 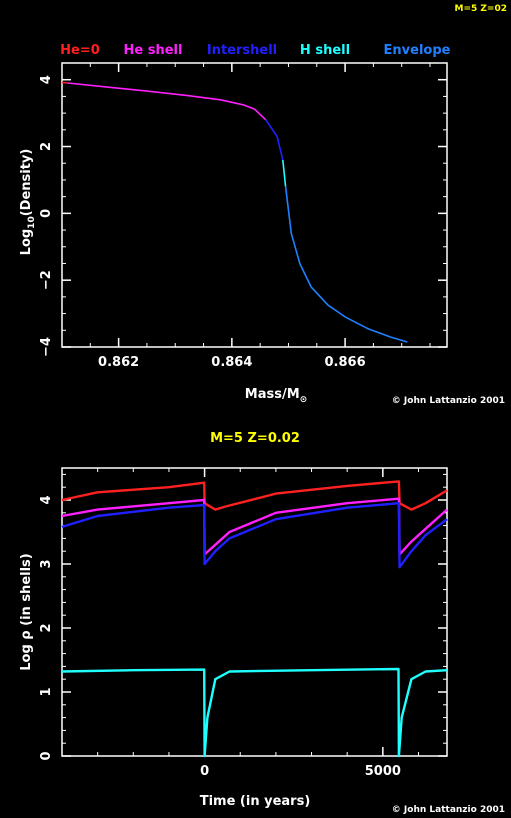 What do you see at coordinates (46, 213) in the screenshot?
I see `top-y-tick-label: 0` at bounding box center [46, 213].